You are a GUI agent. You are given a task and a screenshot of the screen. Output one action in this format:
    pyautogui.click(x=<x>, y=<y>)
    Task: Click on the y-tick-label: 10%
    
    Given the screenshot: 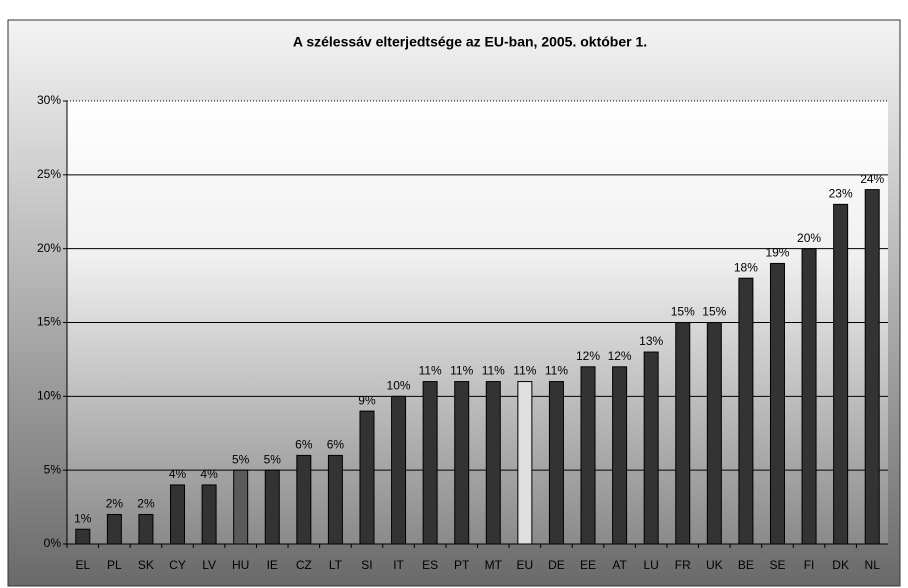 What is the action you would take?
    pyautogui.click(x=49, y=396)
    